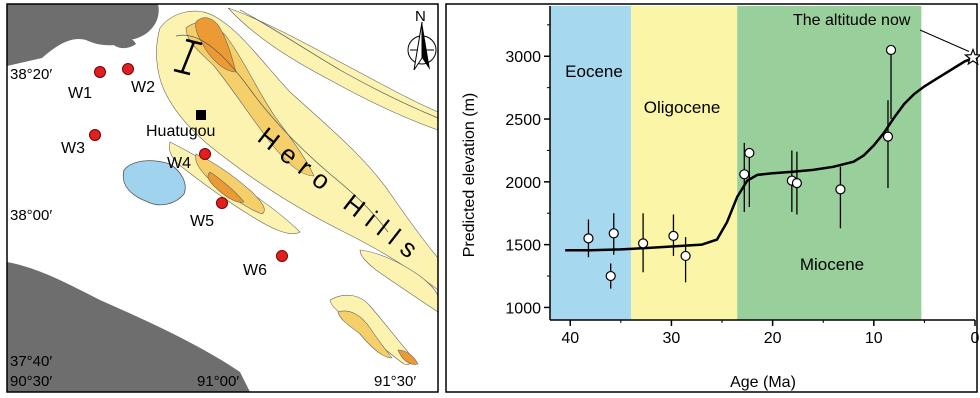  What do you see at coordinates (672, 338) in the screenshot?
I see `x-tick-label: 30` at bounding box center [672, 338].